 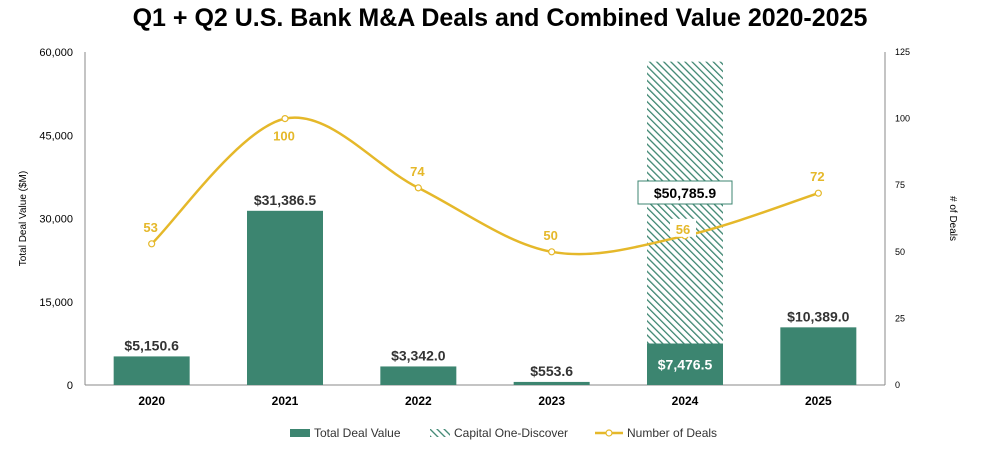 What do you see at coordinates (151, 401) in the screenshot?
I see `x-tick-label: 2020` at bounding box center [151, 401].